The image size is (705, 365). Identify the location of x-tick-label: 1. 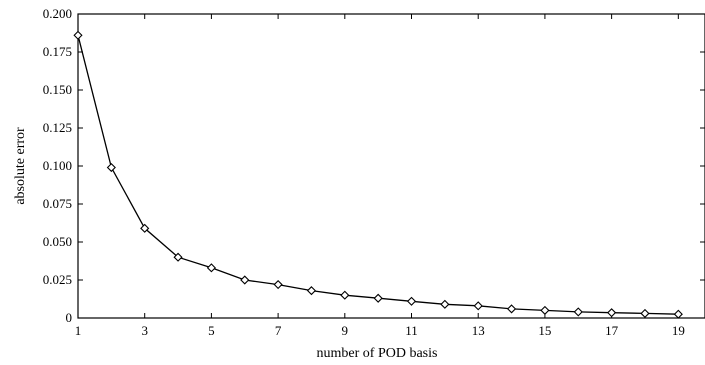
(78, 330).